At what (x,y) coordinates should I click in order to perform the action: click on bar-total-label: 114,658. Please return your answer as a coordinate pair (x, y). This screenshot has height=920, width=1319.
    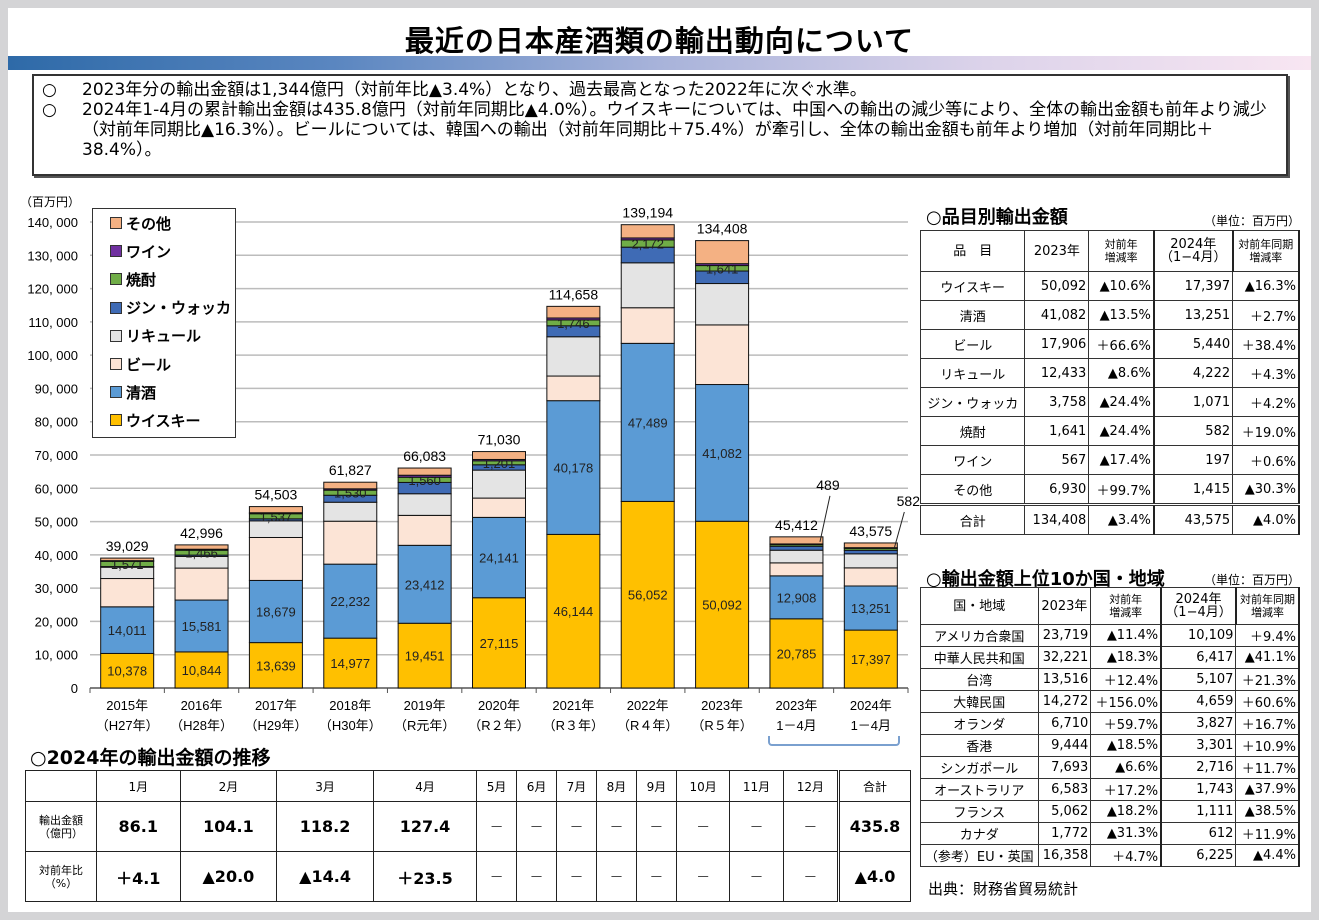
    Looking at the image, I should click on (574, 294).